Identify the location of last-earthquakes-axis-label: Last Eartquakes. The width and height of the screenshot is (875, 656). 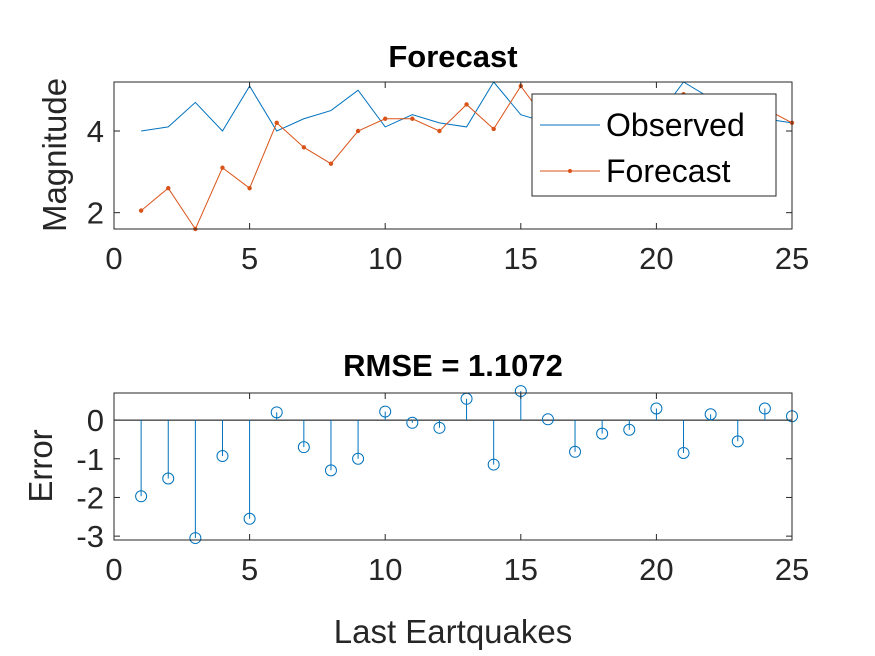
(453, 631).